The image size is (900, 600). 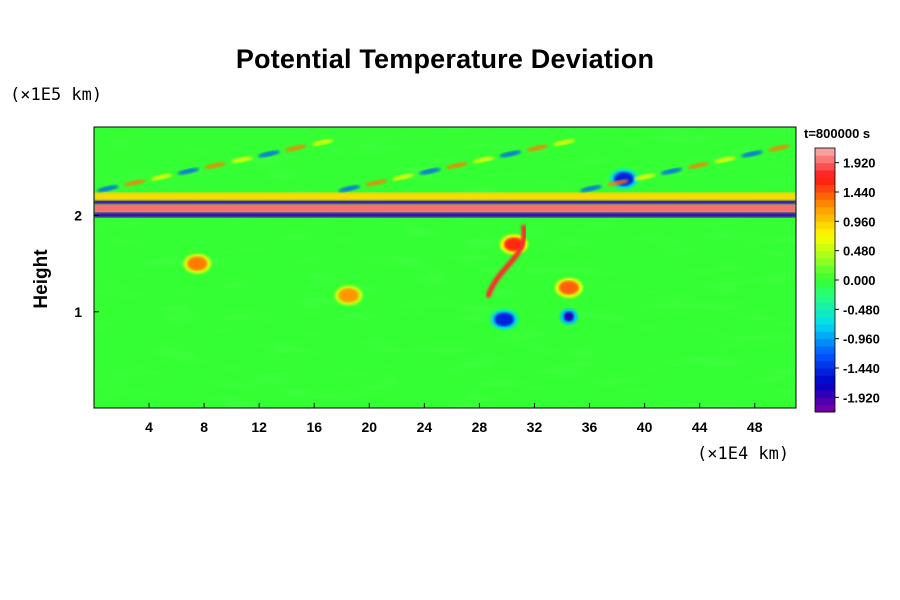 I want to click on colorbar-label: -1.440, so click(x=861, y=368).